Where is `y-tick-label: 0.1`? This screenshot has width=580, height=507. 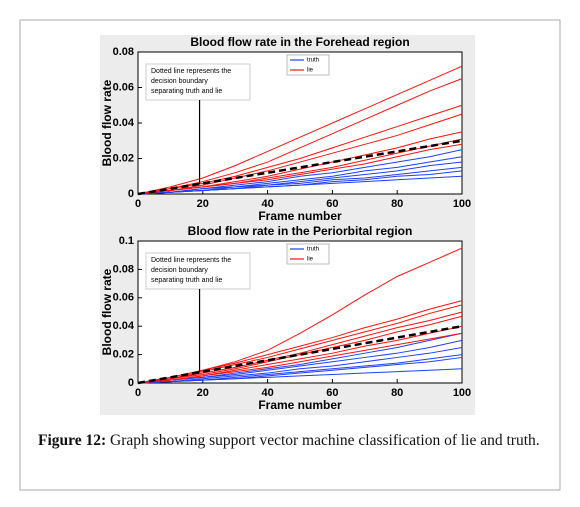
y-tick-label: 0.1 is located at coordinates (126, 241).